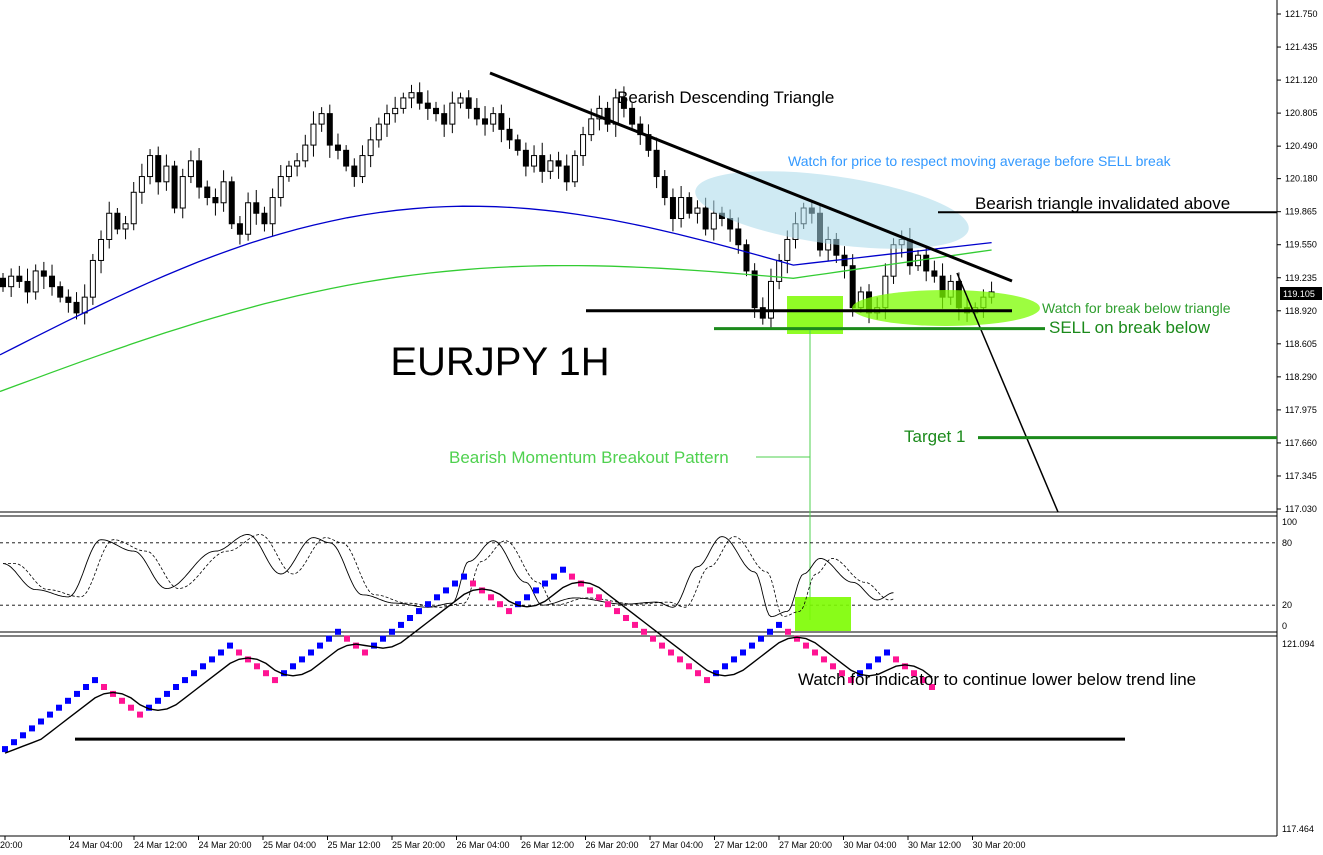 This screenshot has width=1323, height=855. What do you see at coordinates (1301, 80) in the screenshot?
I see `price-tick-label: 121.120` at bounding box center [1301, 80].